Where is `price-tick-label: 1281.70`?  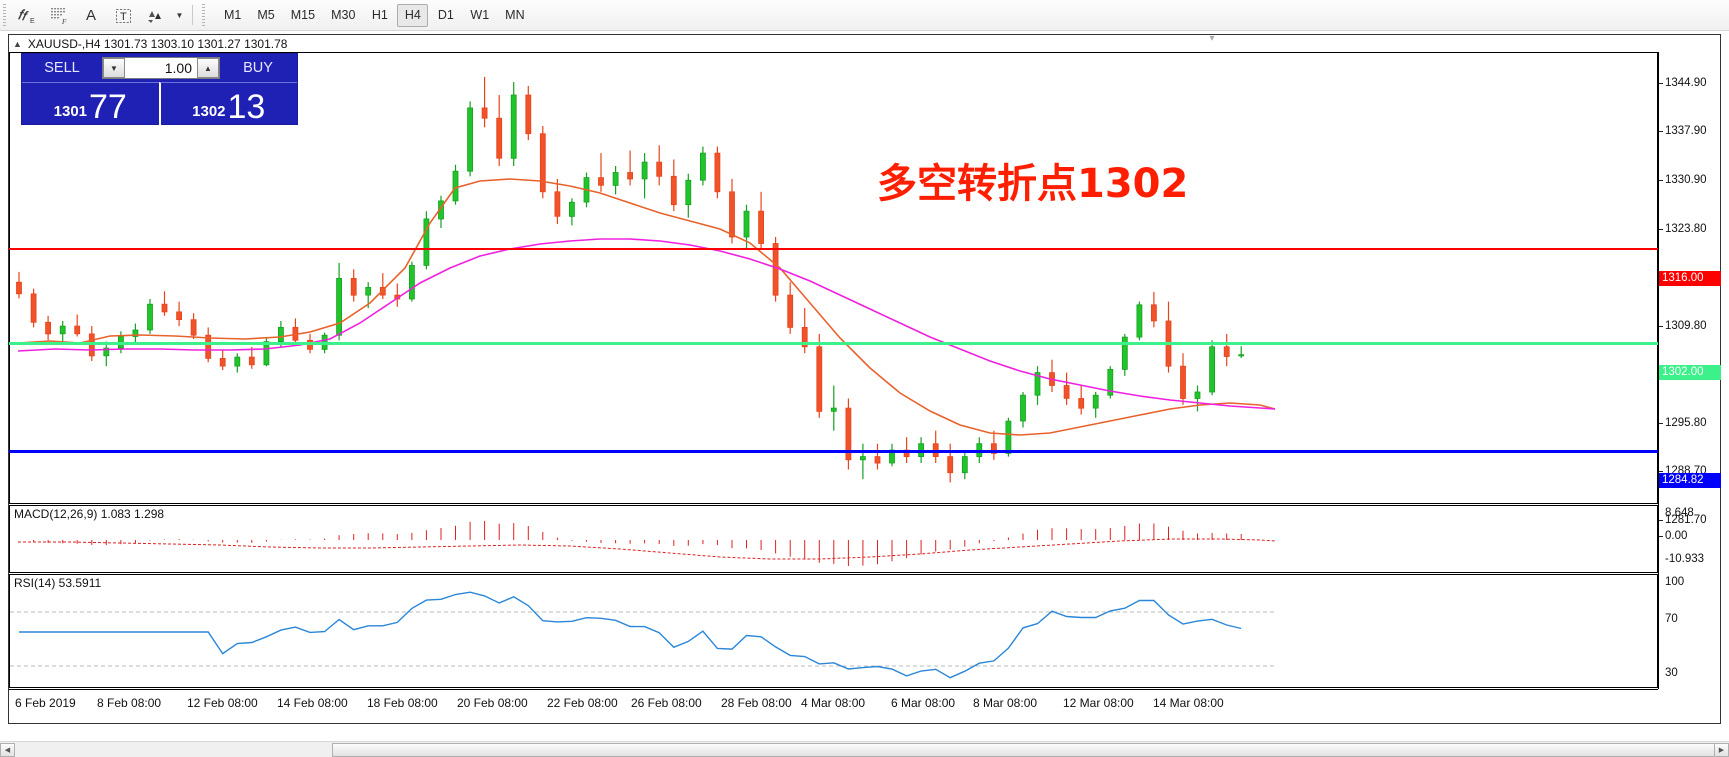 price-tick-label: 1281.70 is located at coordinates (1686, 520).